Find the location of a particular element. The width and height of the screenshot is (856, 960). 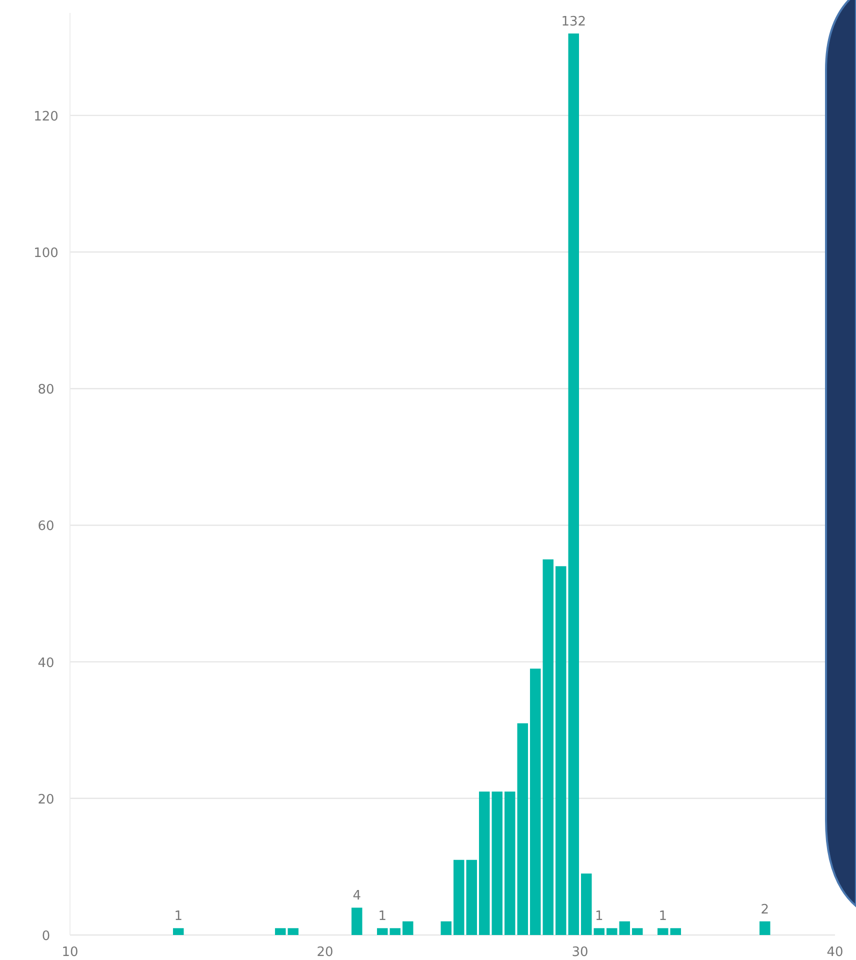

x-tick-label: 10 is located at coordinates (70, 952).